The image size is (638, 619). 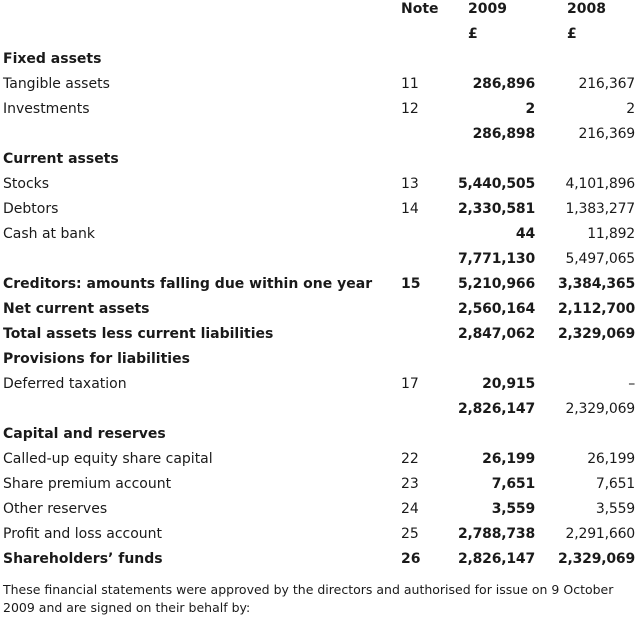 I want to click on row-value-2008: 11,892, so click(x=611, y=234).